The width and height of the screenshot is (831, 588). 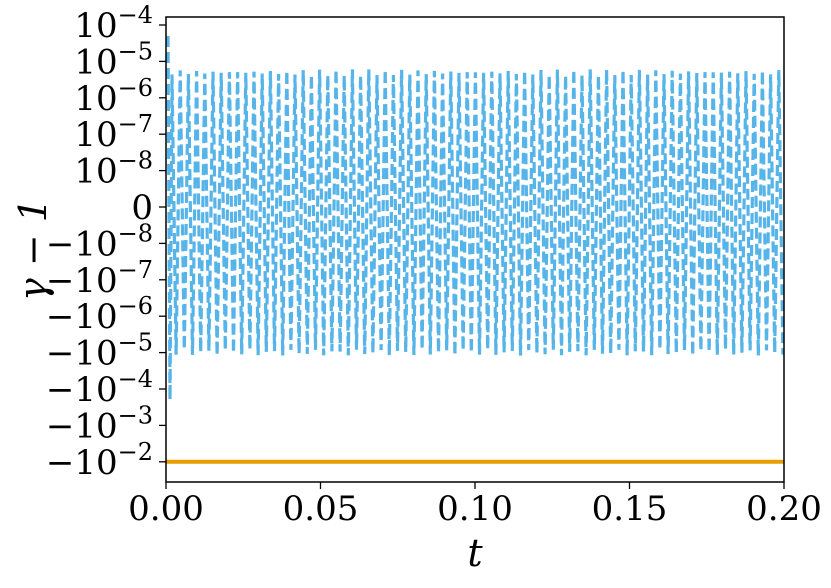 I want to click on x-axis-label: t, so click(x=475, y=553).